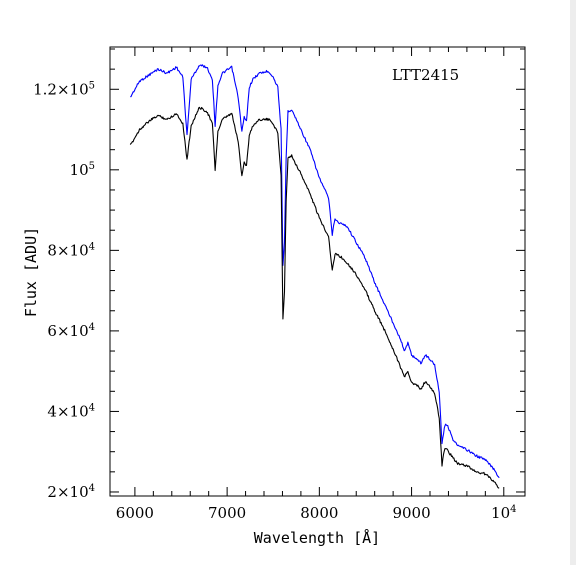  What do you see at coordinates (319, 513) in the screenshot?
I see `x-tick-label: 8000` at bounding box center [319, 513].